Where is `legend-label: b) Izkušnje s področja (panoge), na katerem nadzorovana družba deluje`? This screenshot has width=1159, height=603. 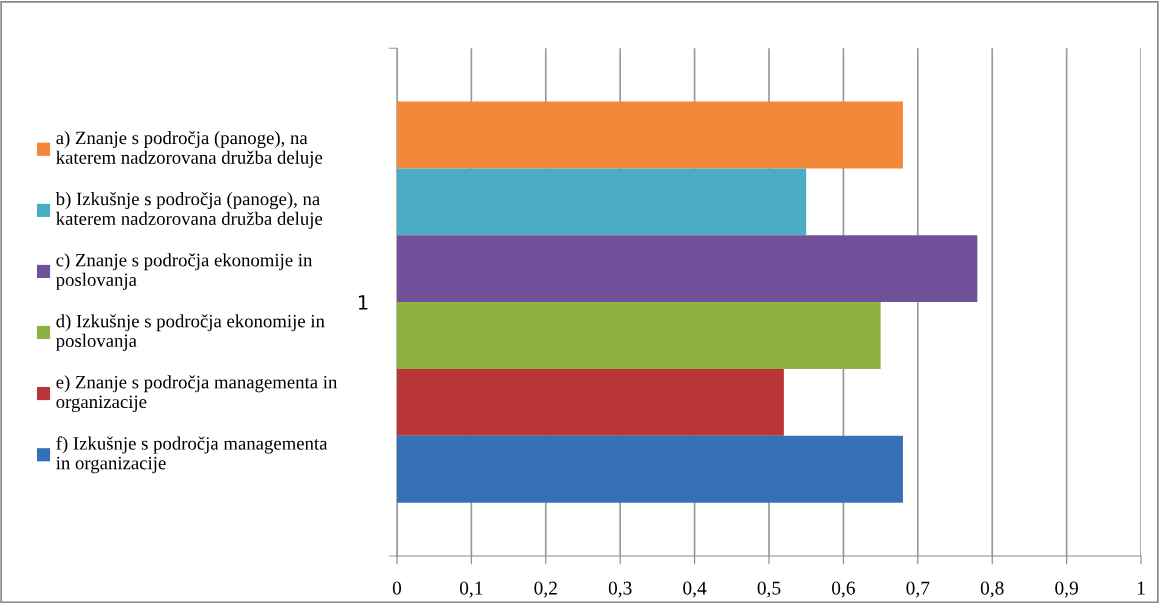
legend-label: b) Izkušnje s področja (panoge), na katerem nadzorovana družba deluje is located at coordinates (189, 210).